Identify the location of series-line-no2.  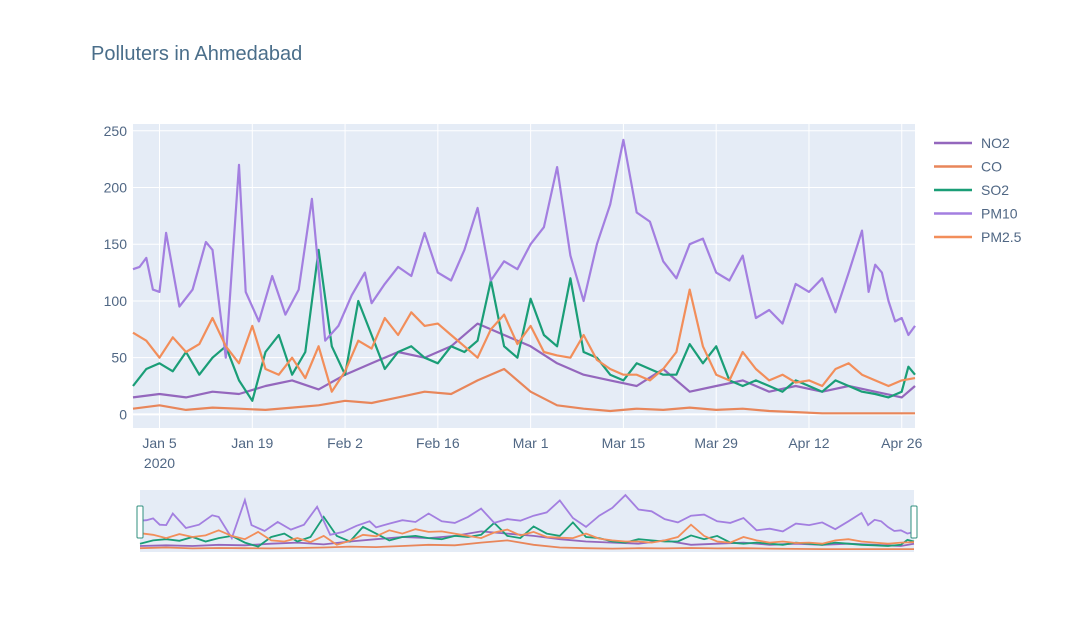
(524, 360).